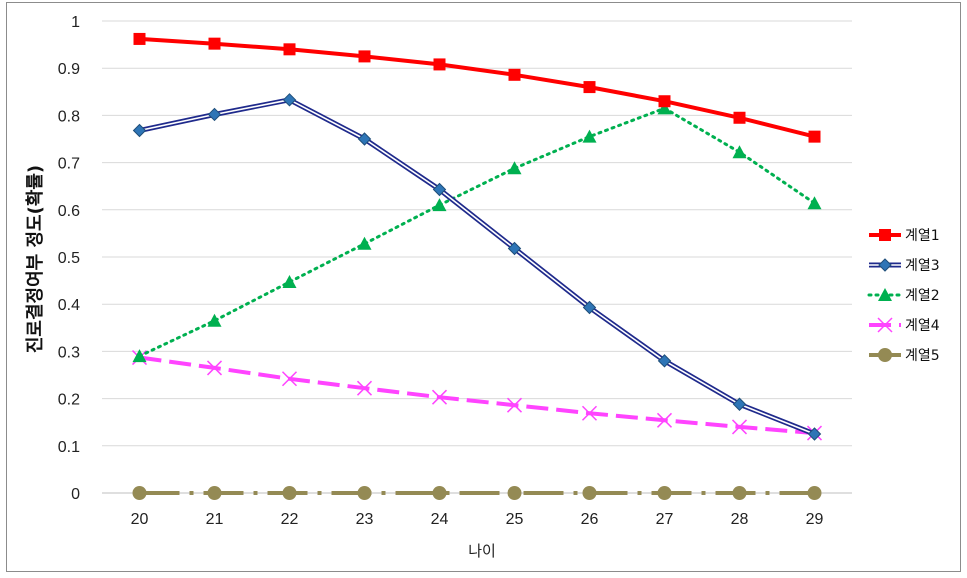 This screenshot has height=578, width=967. Describe the element at coordinates (440, 519) in the screenshot. I see `x-tick-label: 24` at that location.